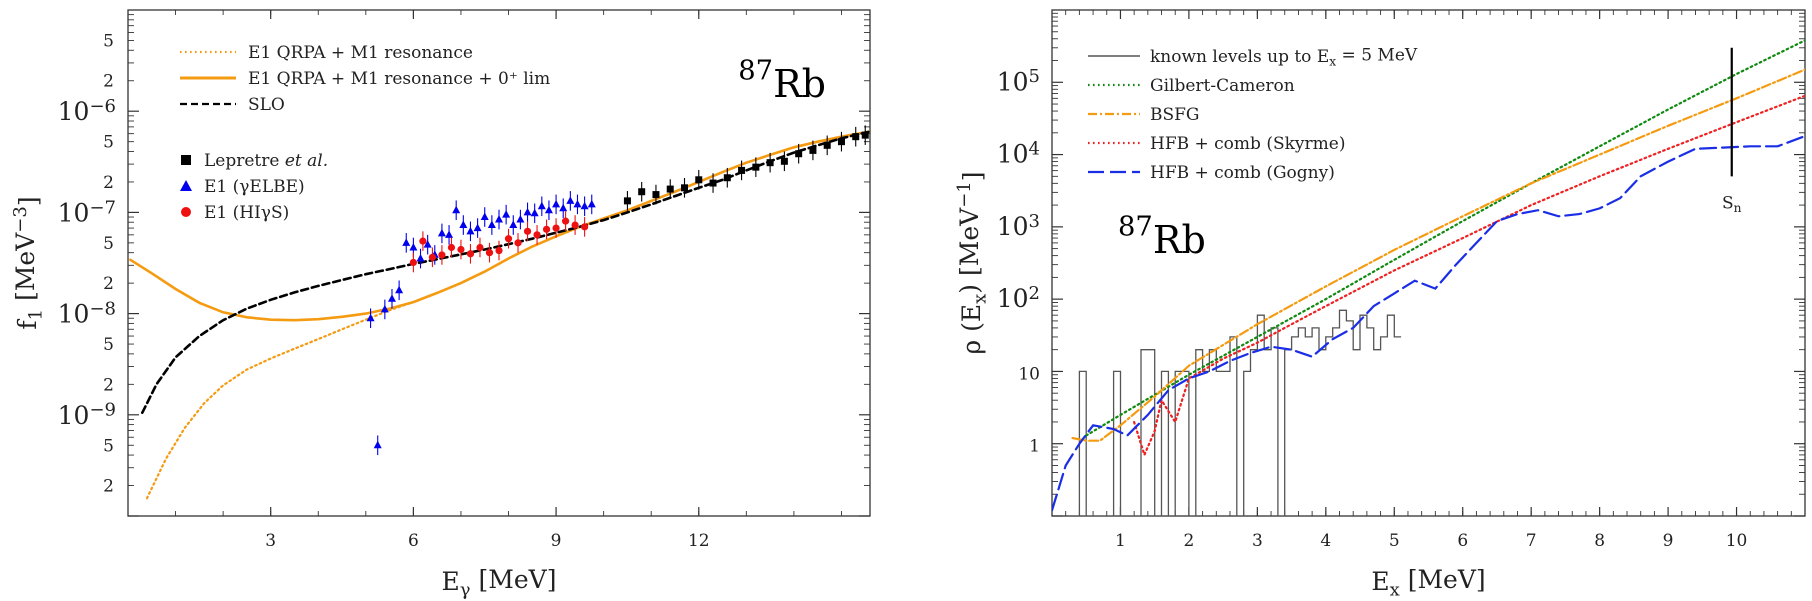 This screenshot has height=601, width=1812. What do you see at coordinates (1029, 374) in the screenshot?
I see `y-tick-label: 10` at bounding box center [1029, 374].